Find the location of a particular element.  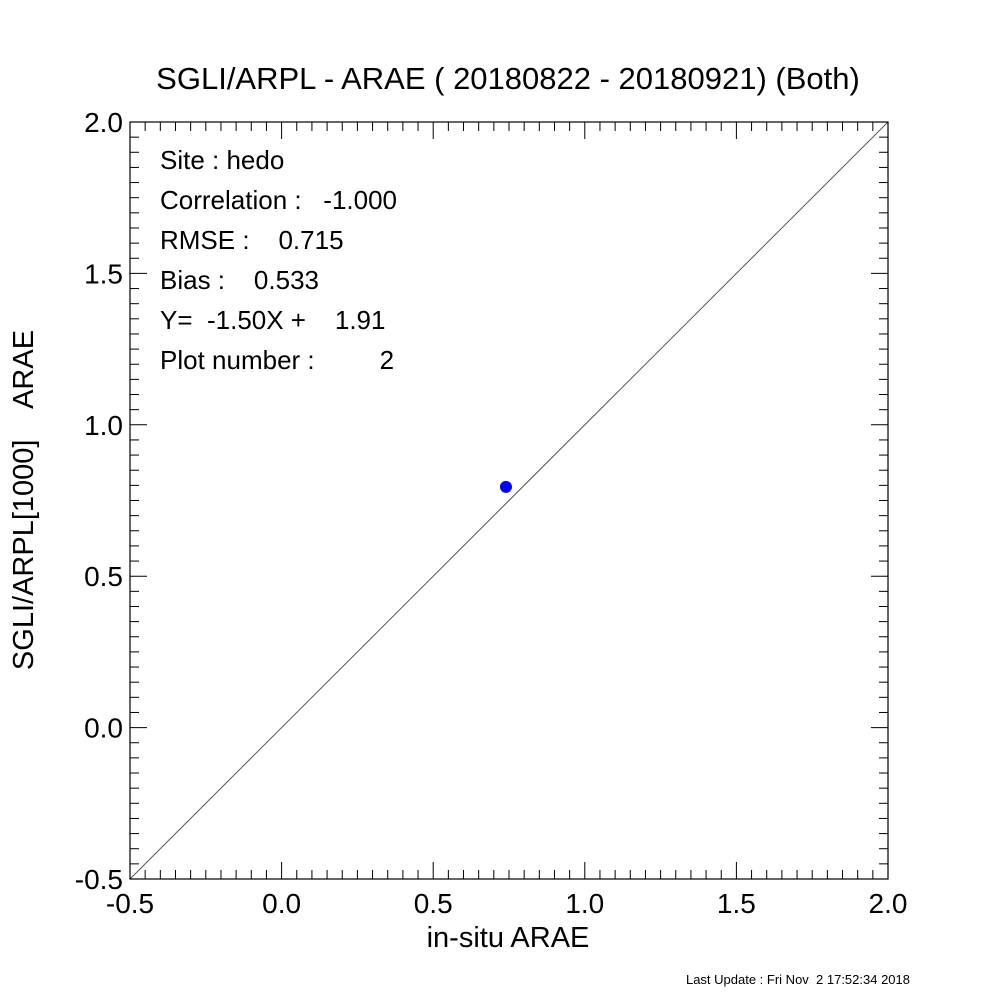

stat-regression: Y= -1.50X + 1.91 is located at coordinates (272, 320).